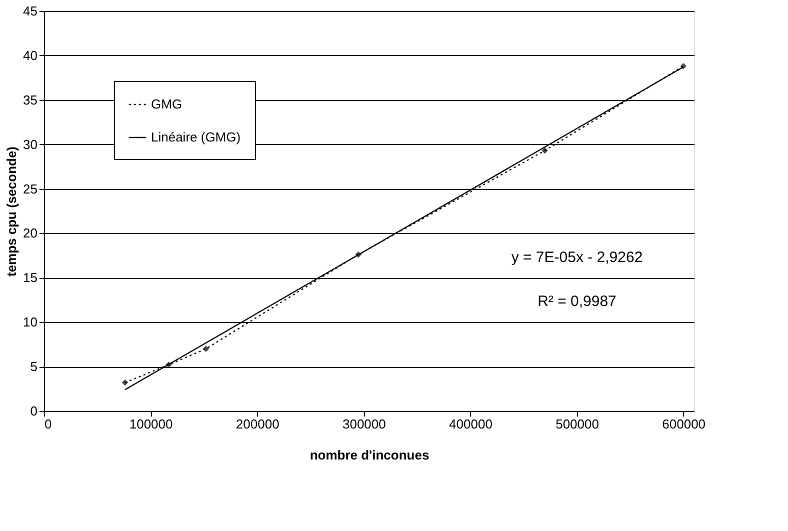 The height and width of the screenshot is (531, 788). Describe the element at coordinates (684, 424) in the screenshot. I see `x-tick-label: 600000` at that location.